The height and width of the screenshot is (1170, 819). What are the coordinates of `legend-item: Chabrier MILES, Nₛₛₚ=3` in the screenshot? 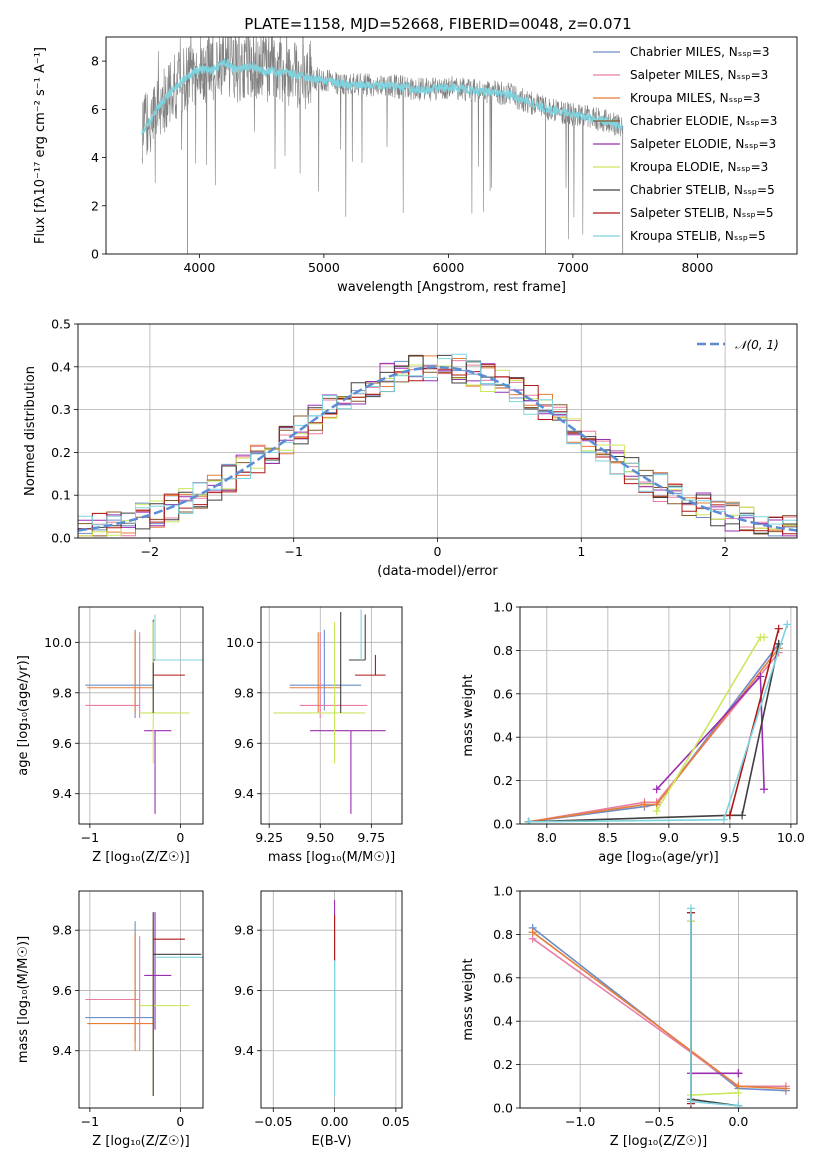 It's located at (681, 52).